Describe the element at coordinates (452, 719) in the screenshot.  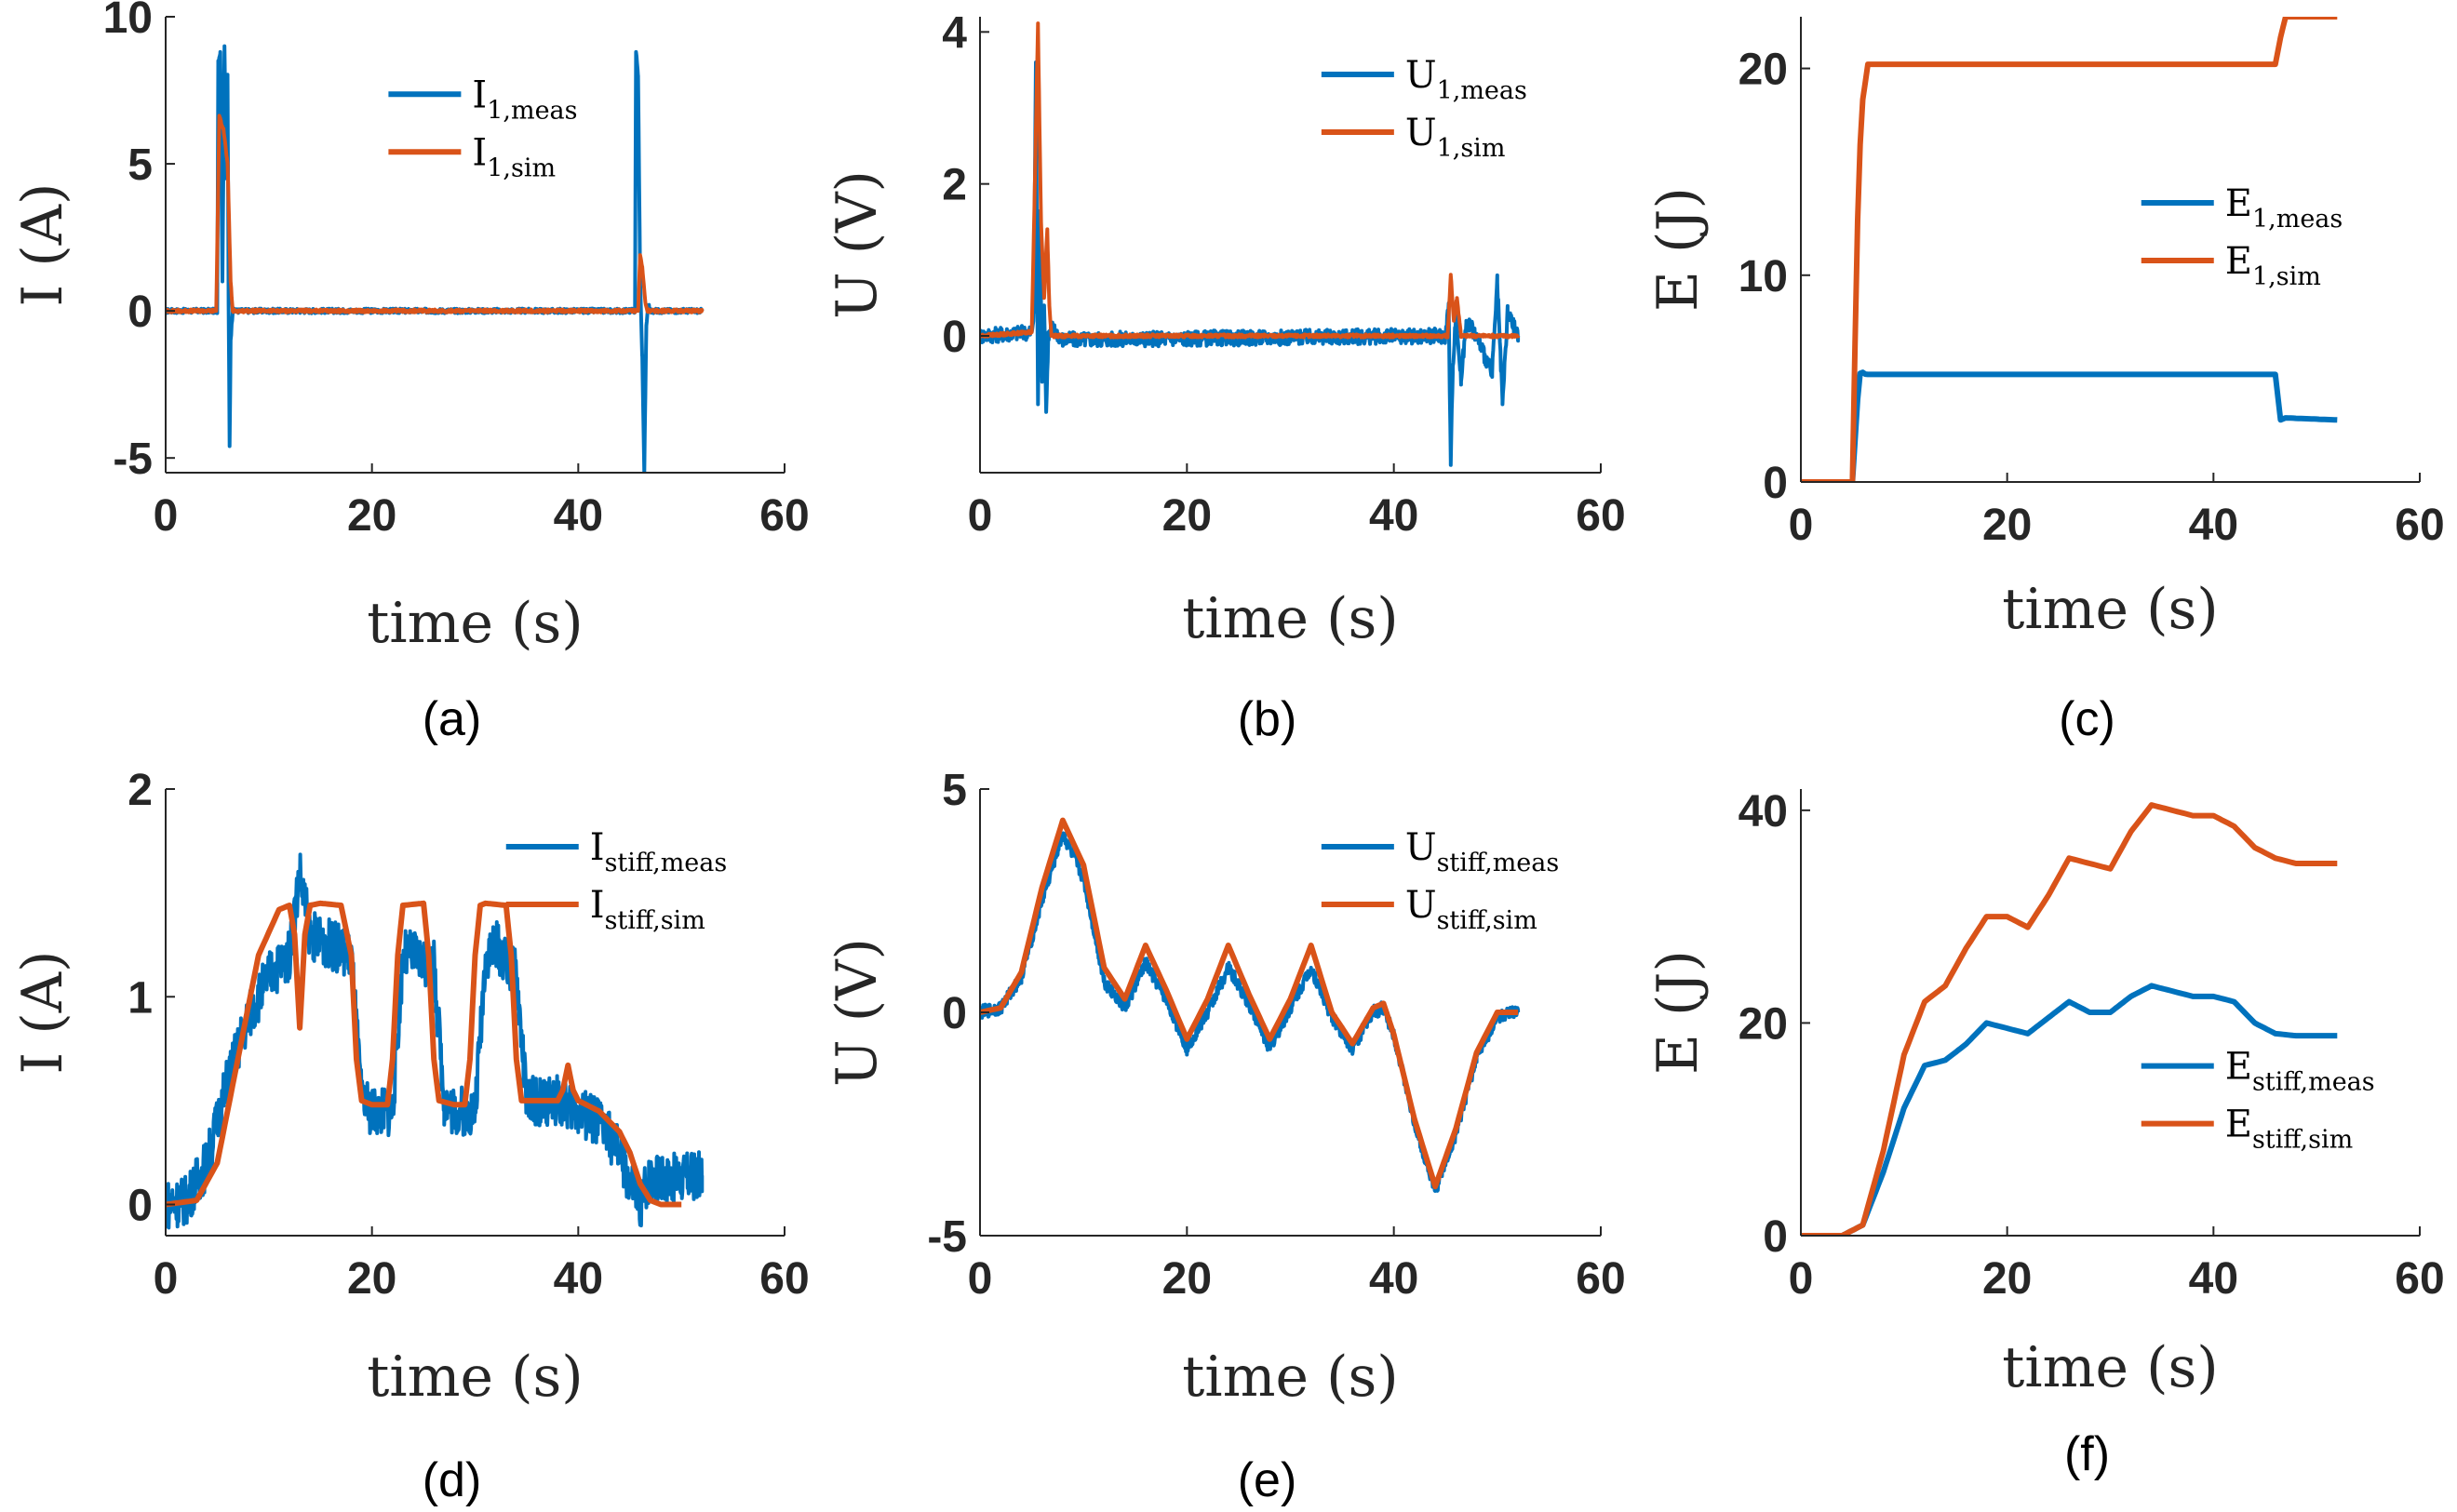
I see `panel-caption: (a)` at that location.